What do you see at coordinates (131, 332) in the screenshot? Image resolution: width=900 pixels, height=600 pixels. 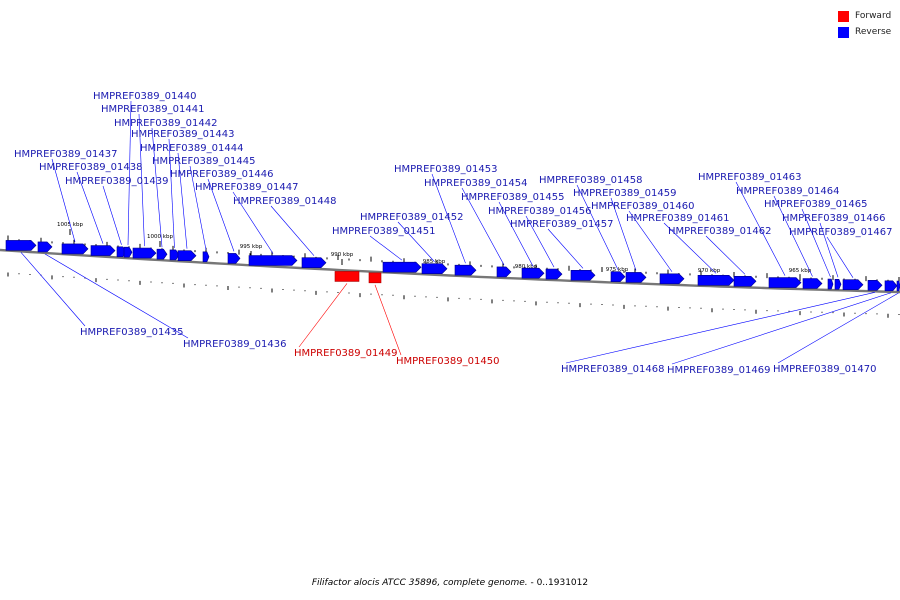 I see `label-HMPREF0389_01435: HMPREF0389_01435` at bounding box center [131, 332].